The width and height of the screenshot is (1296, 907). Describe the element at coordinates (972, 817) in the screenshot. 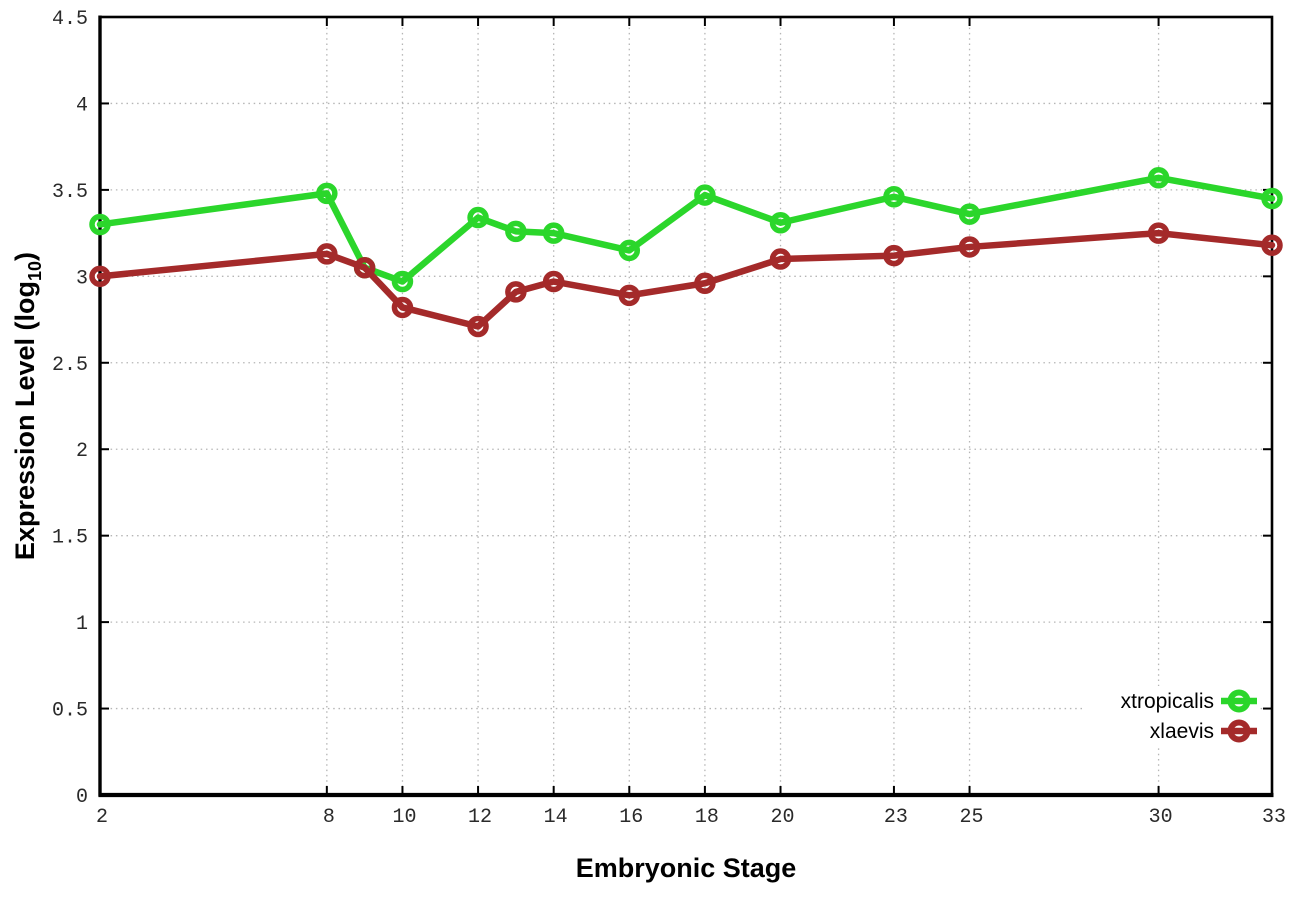

I see `x-axis-tick-label: 25` at that location.